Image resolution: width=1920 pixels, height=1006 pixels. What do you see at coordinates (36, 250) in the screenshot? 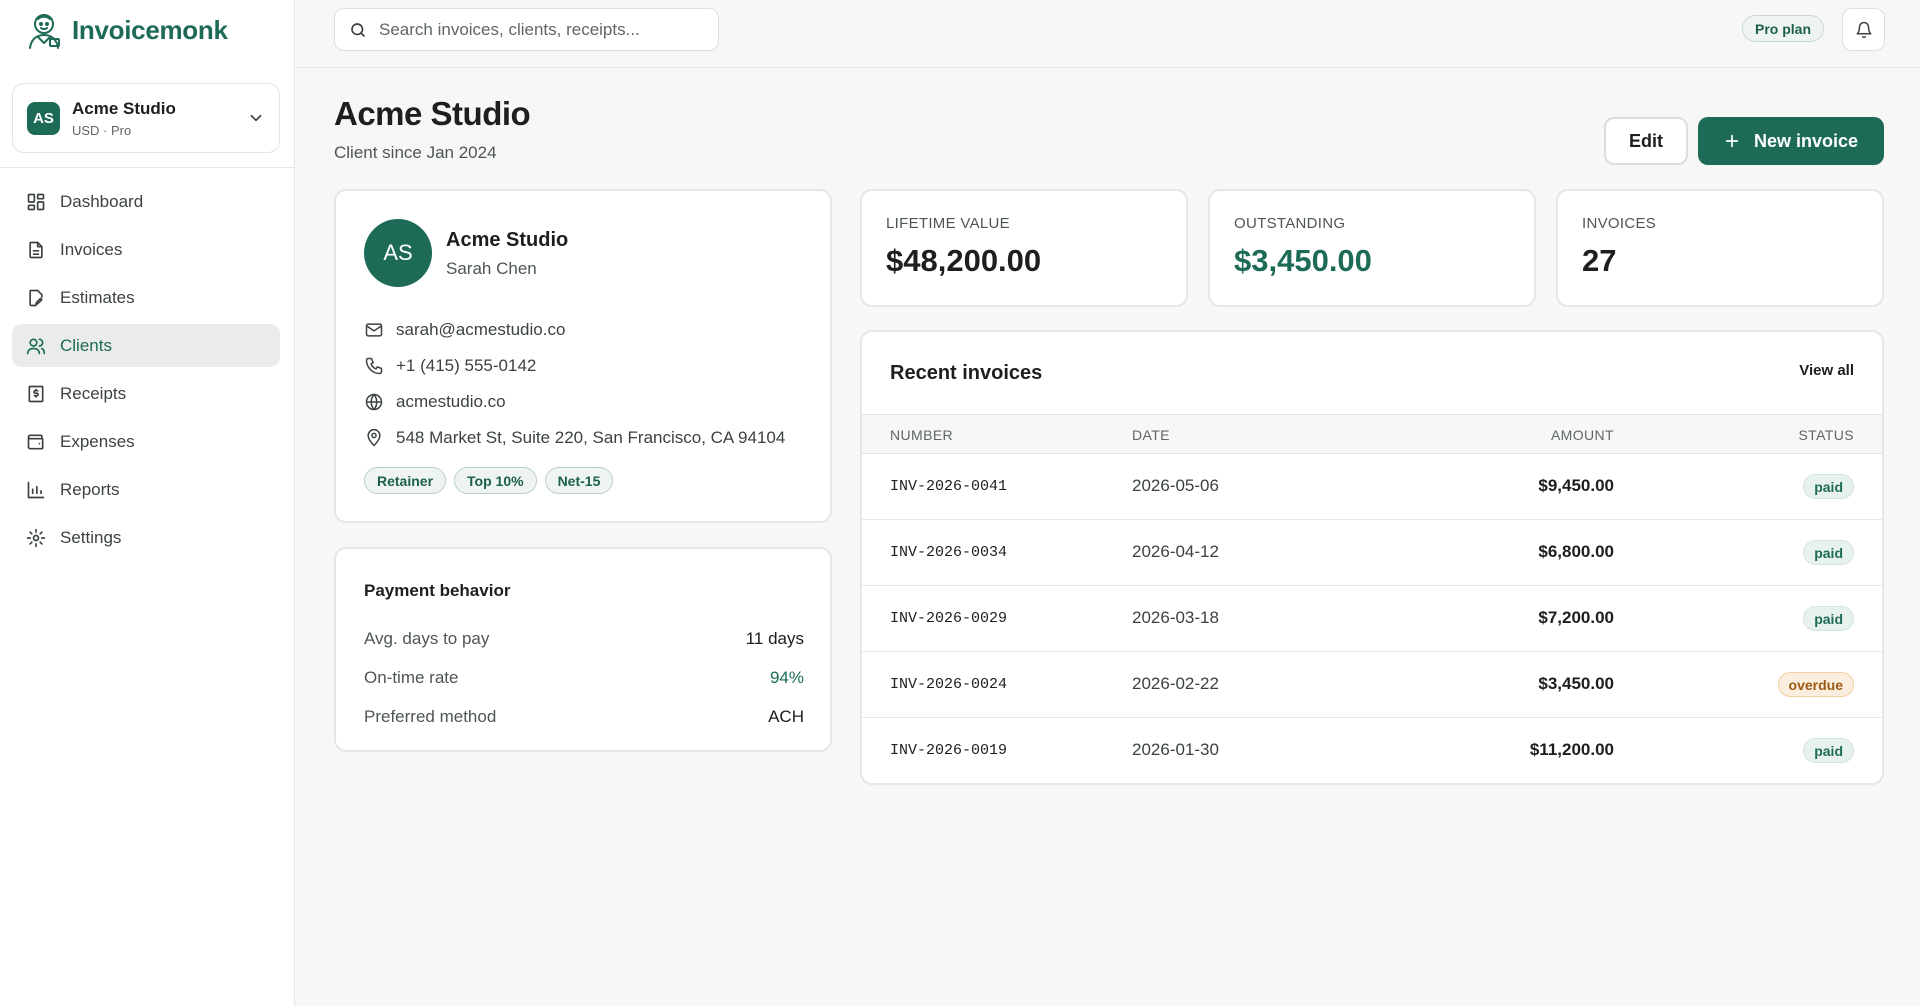
I see `invoice-icon` at bounding box center [36, 250].